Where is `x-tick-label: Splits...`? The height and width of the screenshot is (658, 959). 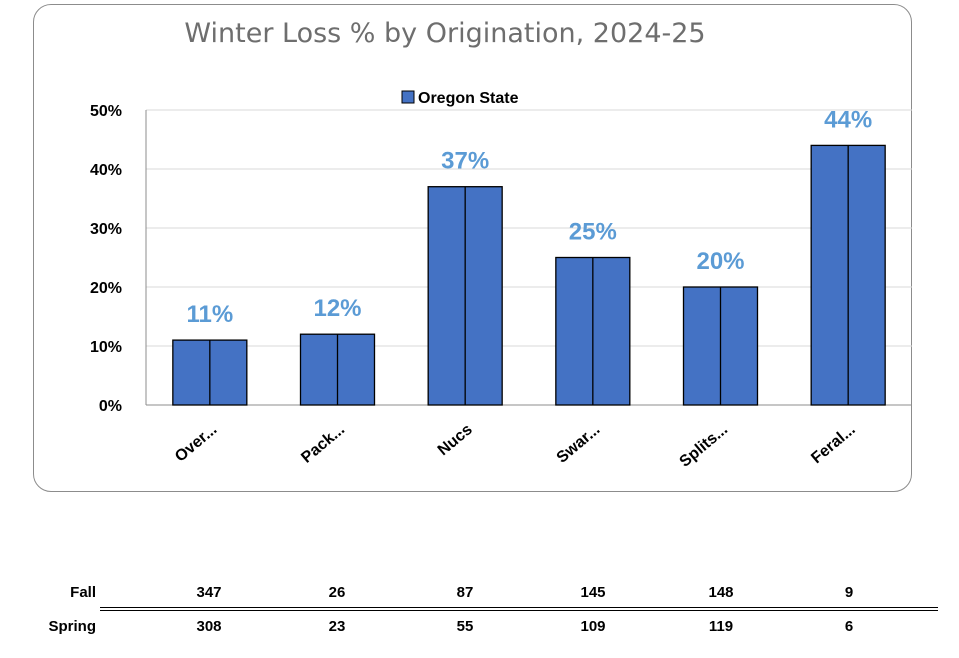 x-tick-label: Splits... is located at coordinates (704, 446).